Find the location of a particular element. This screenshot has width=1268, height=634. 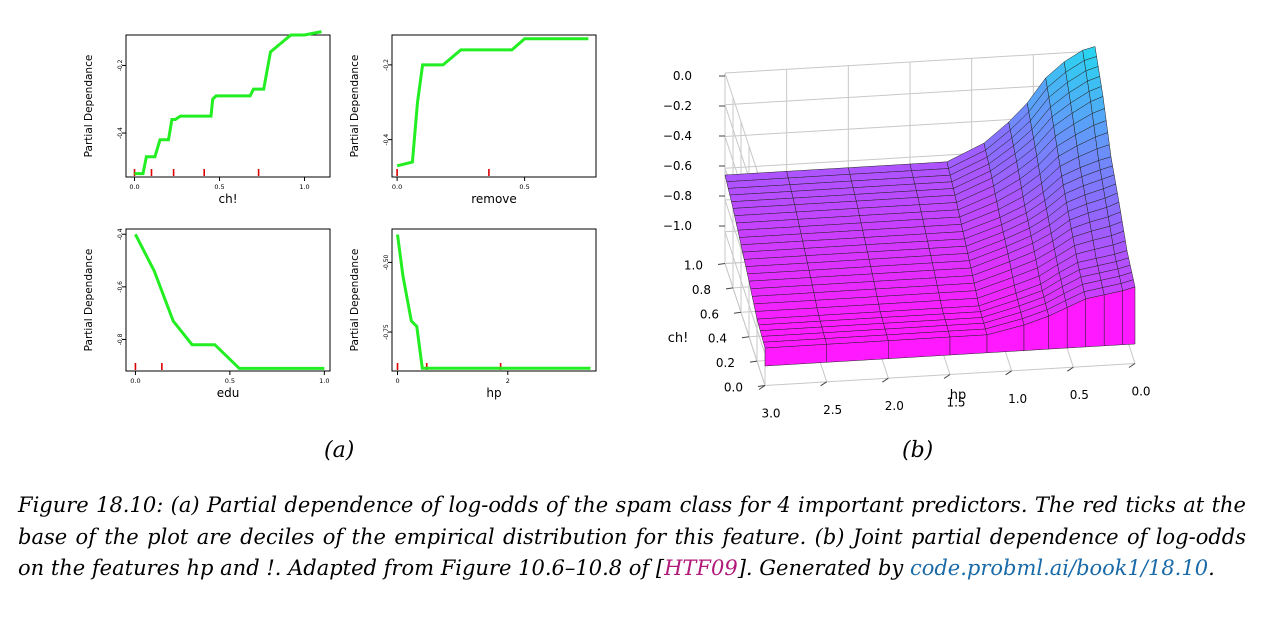

hp-tick-label: 2.5 is located at coordinates (832, 410).